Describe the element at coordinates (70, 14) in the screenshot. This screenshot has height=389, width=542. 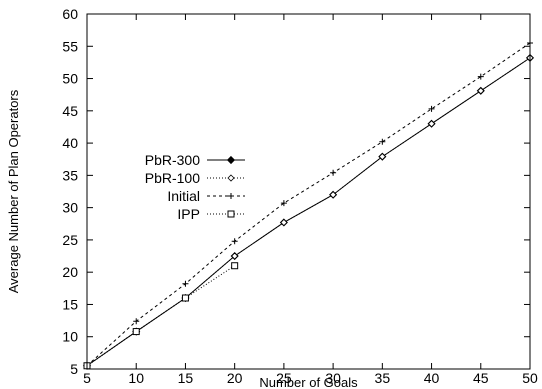
I see `y-tick-label: 60` at that location.